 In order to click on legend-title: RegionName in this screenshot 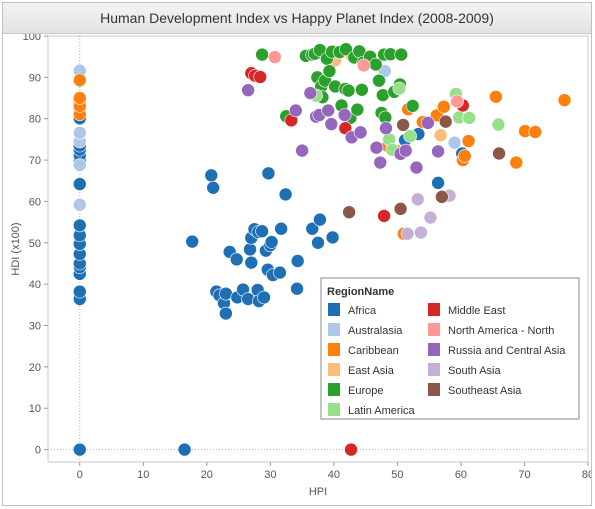, I will do `click(360, 292)`.